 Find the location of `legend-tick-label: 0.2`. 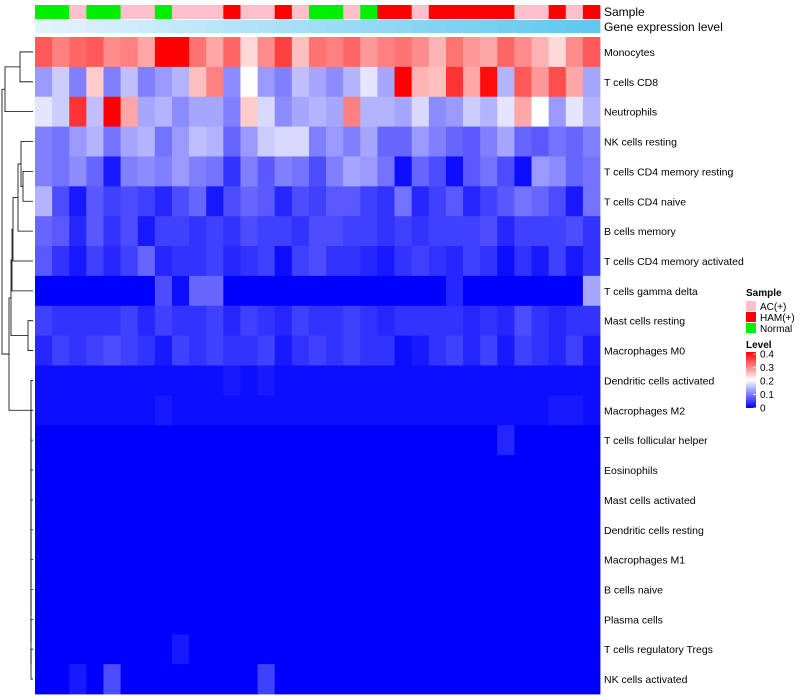

legend-tick-label: 0.2 is located at coordinates (767, 382).